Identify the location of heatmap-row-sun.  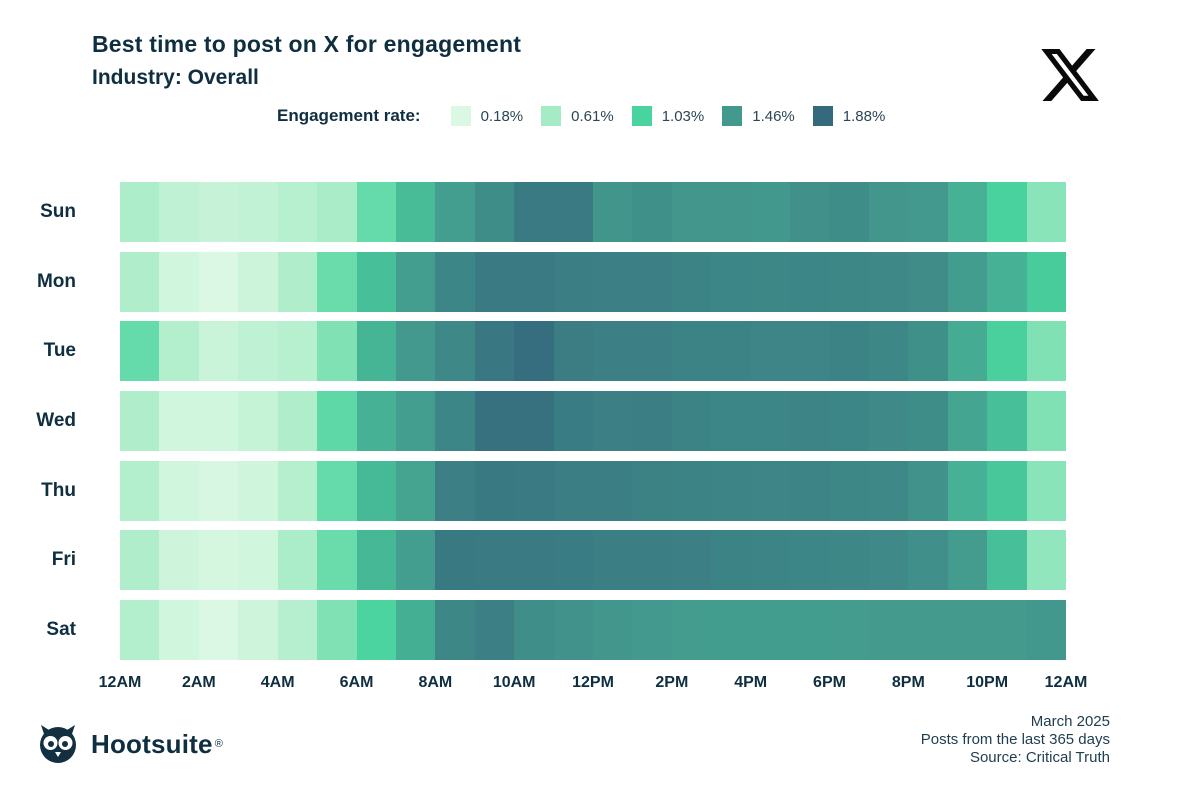
(593, 212).